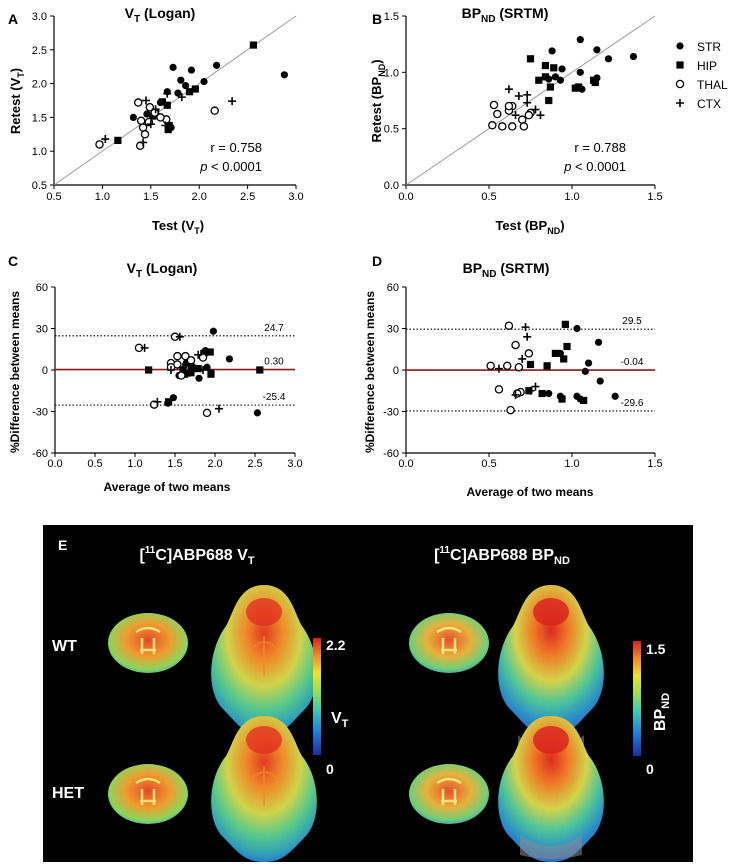 This screenshot has height=866, width=737. What do you see at coordinates (571, 197) in the screenshot?
I see `panel-b-x-tick-label: 1.0` at bounding box center [571, 197].